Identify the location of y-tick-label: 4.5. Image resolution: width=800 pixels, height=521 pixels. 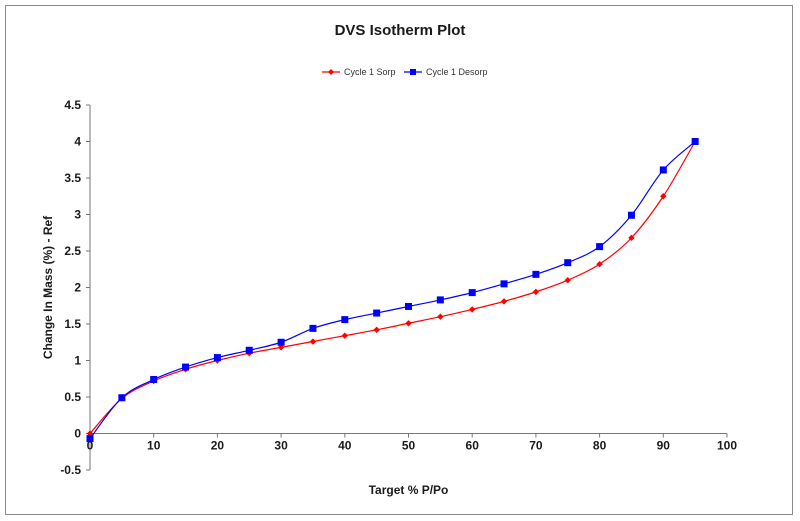
(72, 105).